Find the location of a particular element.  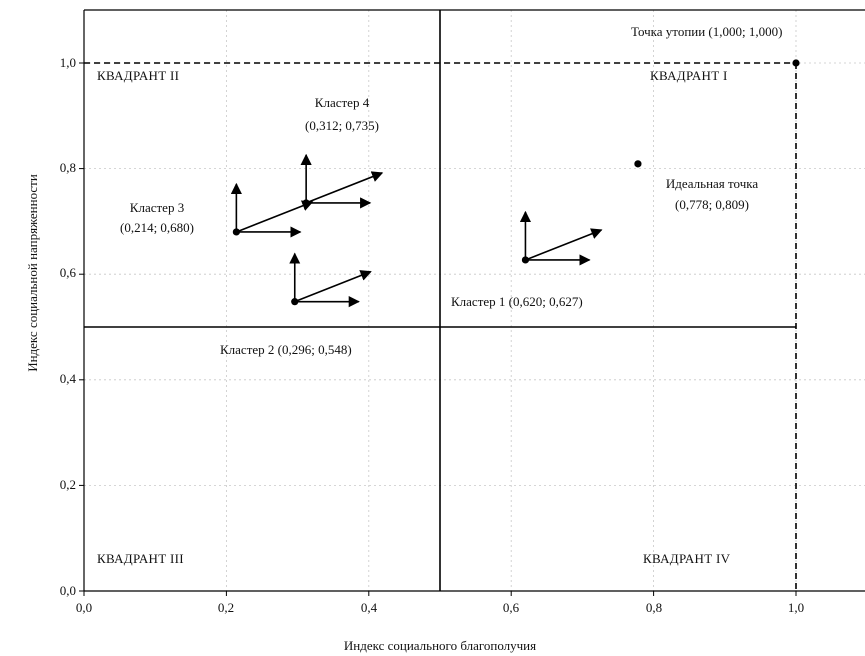

cluster-3-label: Кластер 3 is located at coordinates (157, 207).